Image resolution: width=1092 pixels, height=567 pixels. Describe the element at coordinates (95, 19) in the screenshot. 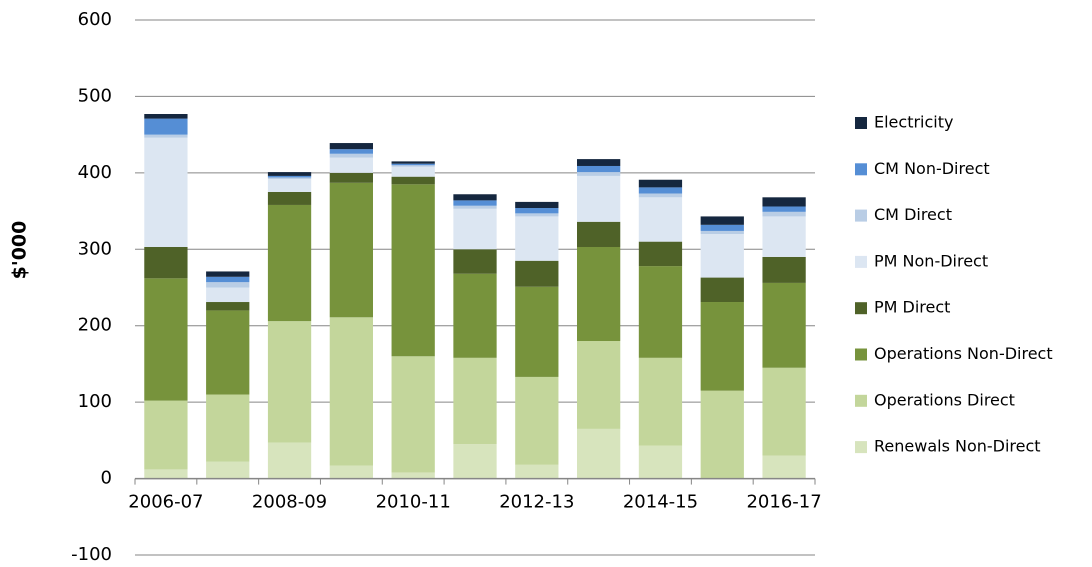

I see `y-tick-label: 600` at that location.